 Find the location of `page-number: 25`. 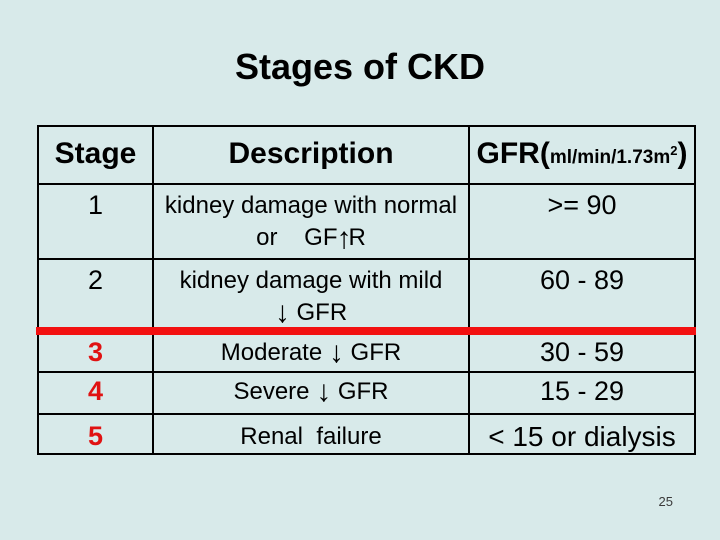

page-number: 25 is located at coordinates (665, 501).